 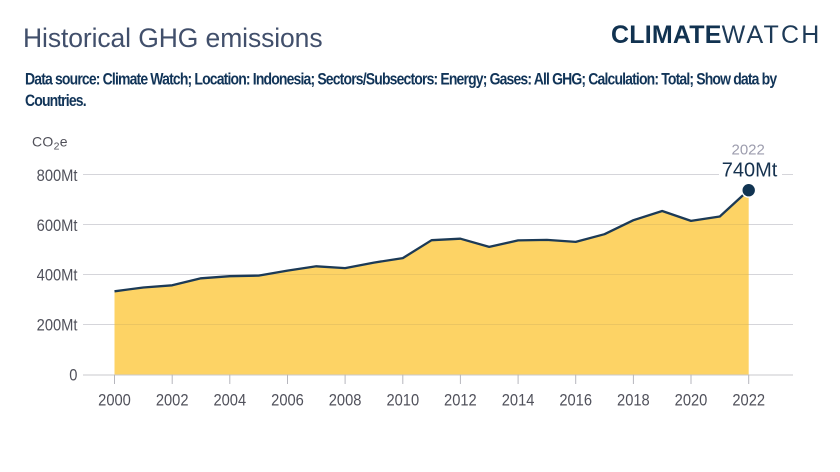 I want to click on svg-text: 400Mt, so click(x=57, y=276).